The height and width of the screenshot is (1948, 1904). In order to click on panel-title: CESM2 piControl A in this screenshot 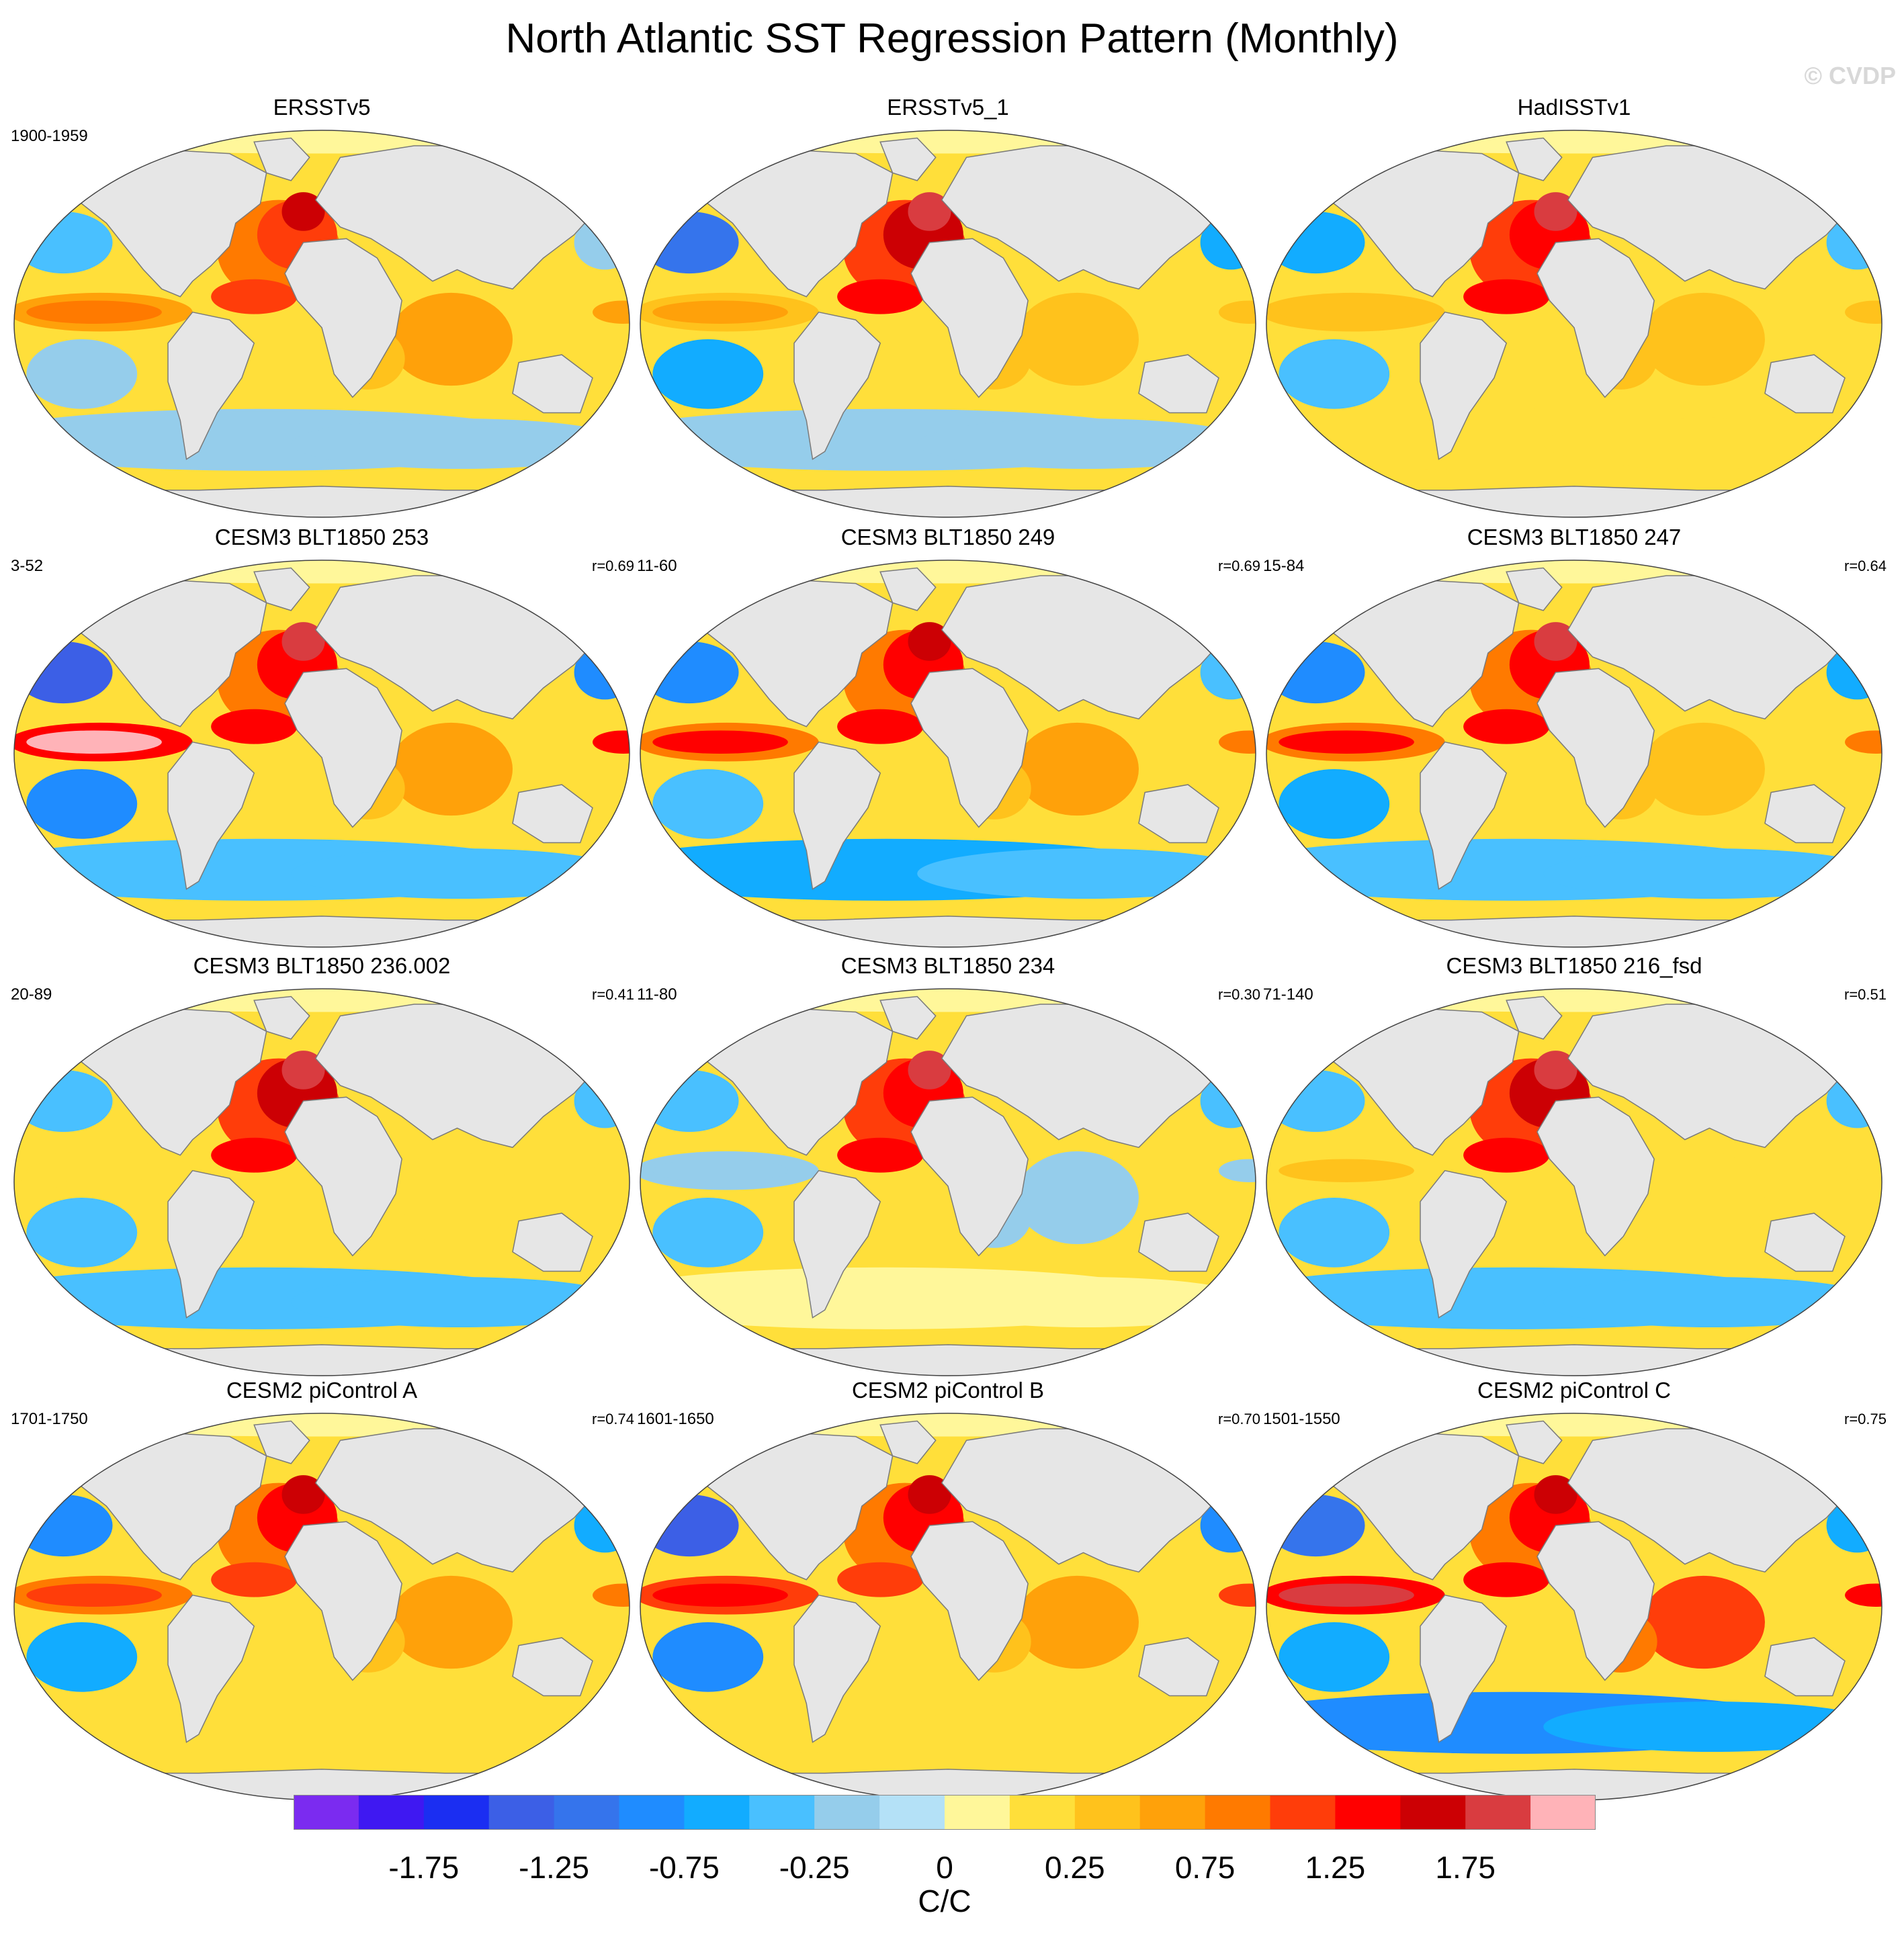, I will do `click(322, 1390)`.